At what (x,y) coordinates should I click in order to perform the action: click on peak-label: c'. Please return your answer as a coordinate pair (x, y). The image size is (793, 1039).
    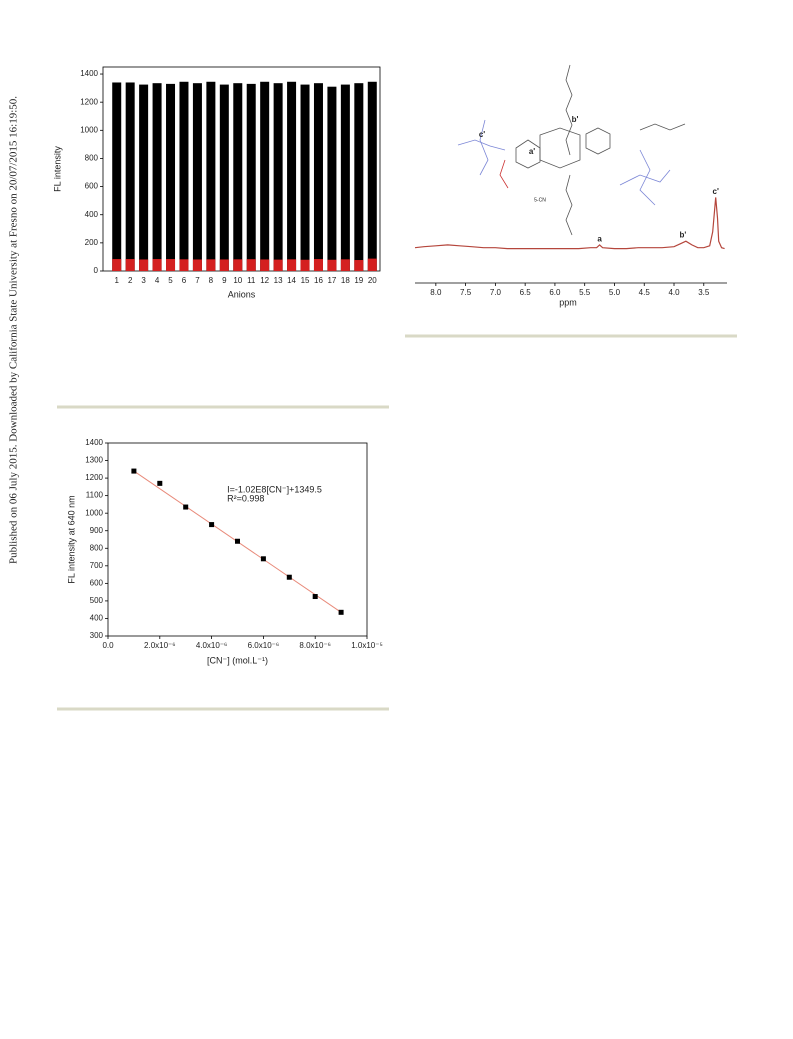
    Looking at the image, I should click on (716, 191).